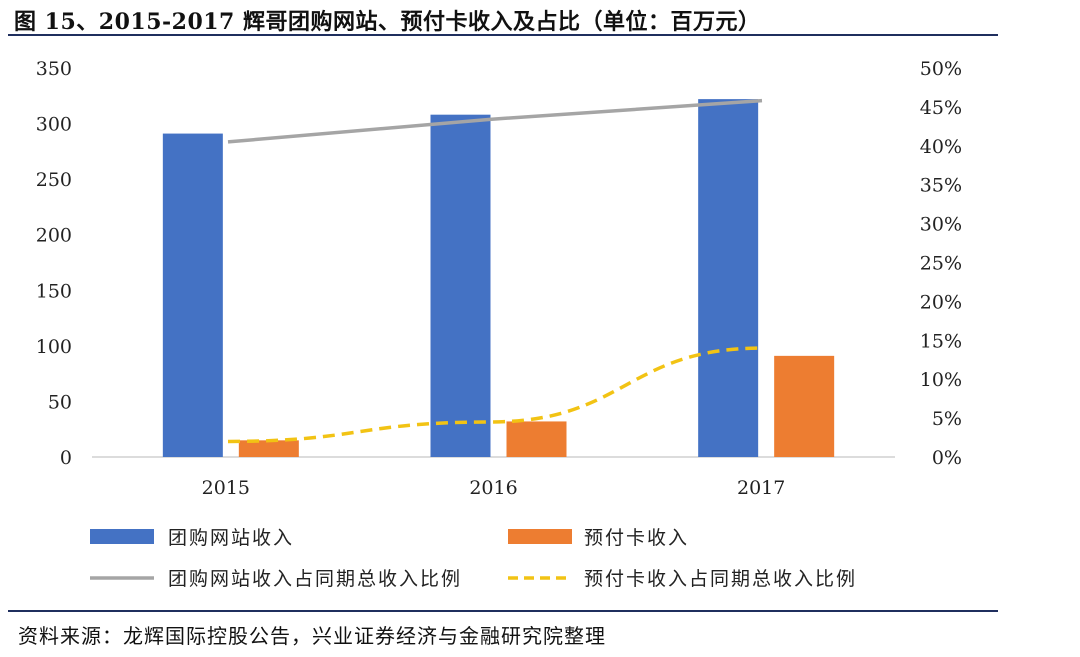 The width and height of the screenshot is (1080, 657). Describe the element at coordinates (947, 419) in the screenshot. I see `right-tick-label: 5%` at that location.